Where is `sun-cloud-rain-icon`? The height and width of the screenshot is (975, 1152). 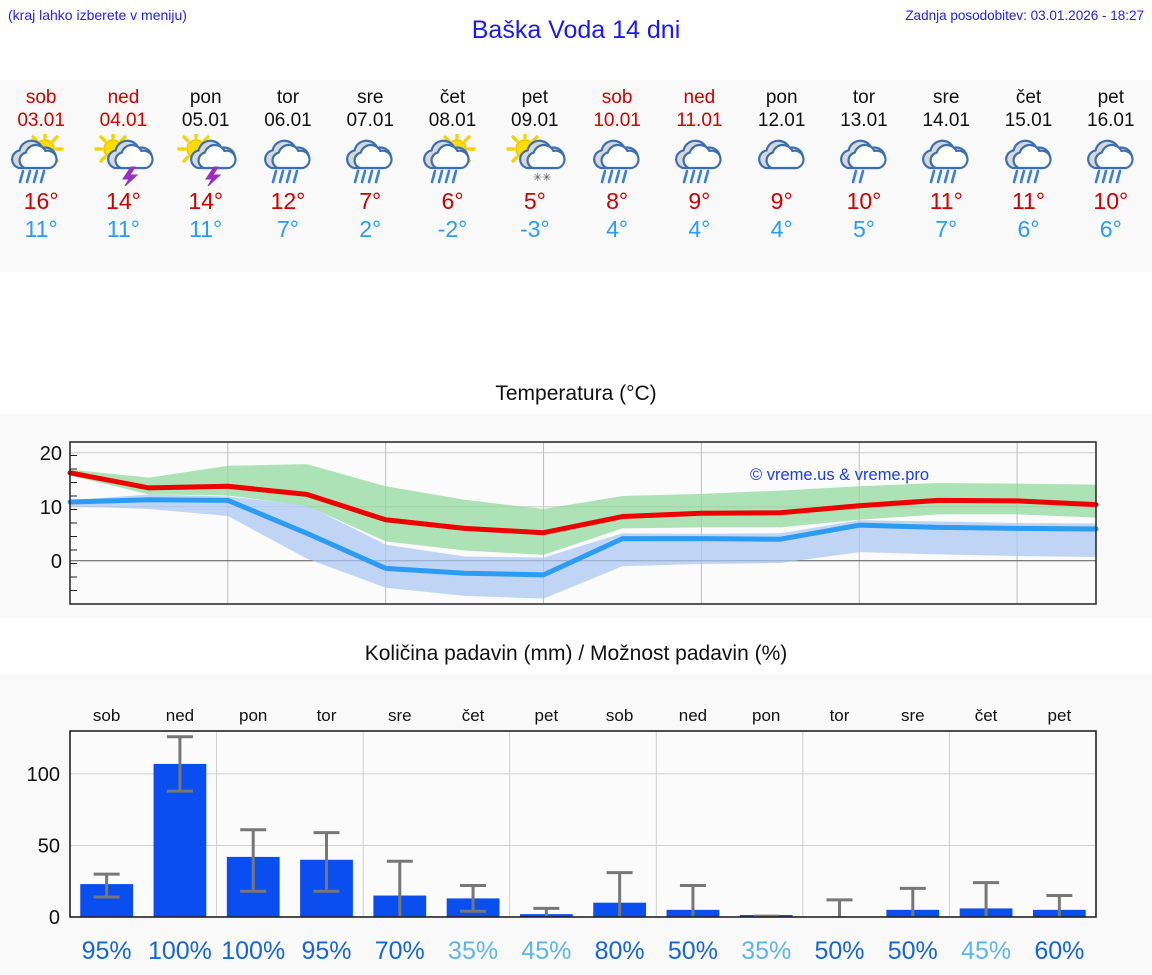
sun-cloud-rain-icon is located at coordinates (37, 159).